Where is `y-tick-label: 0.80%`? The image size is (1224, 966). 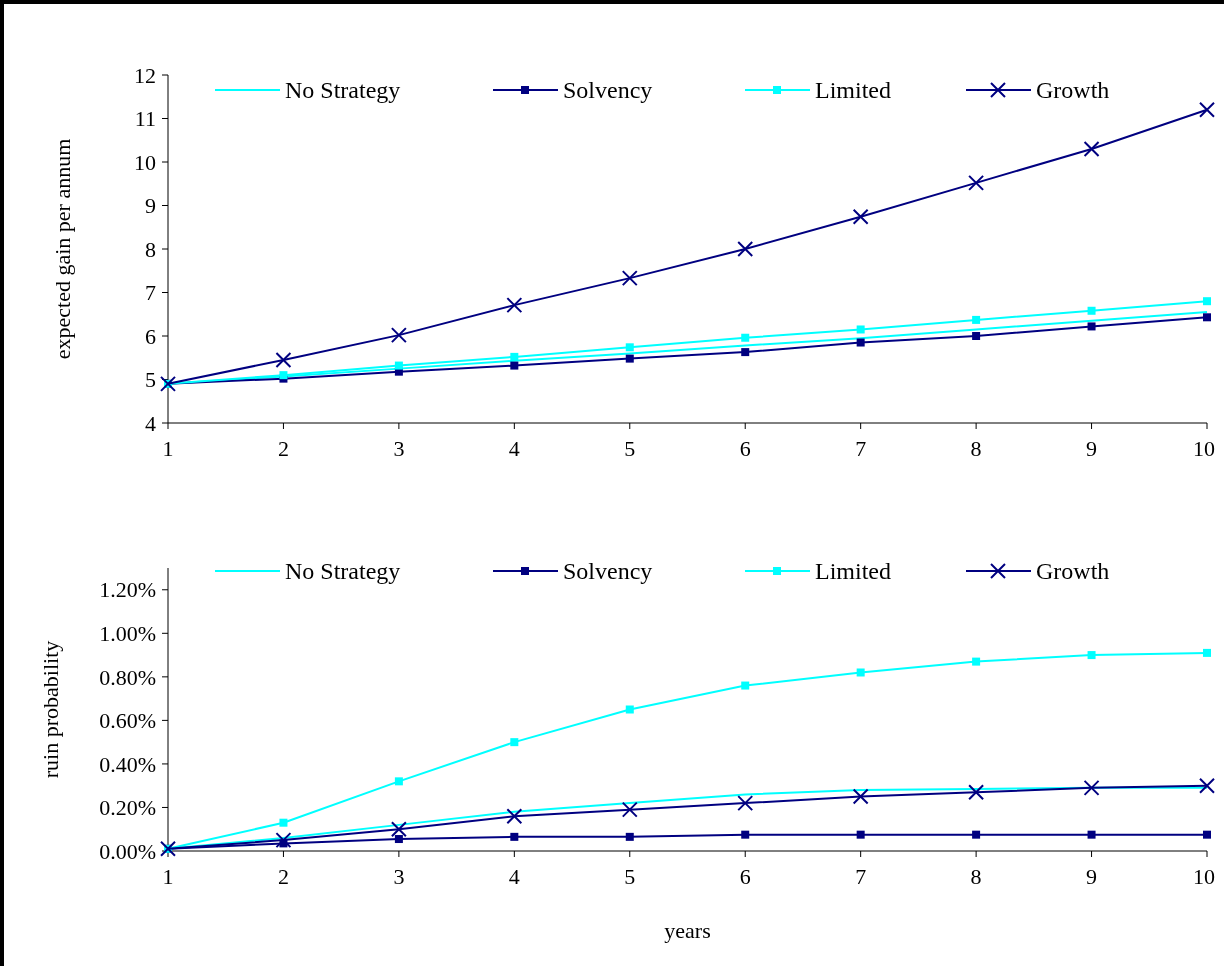 y-tick-label: 0.80% is located at coordinates (127, 677).